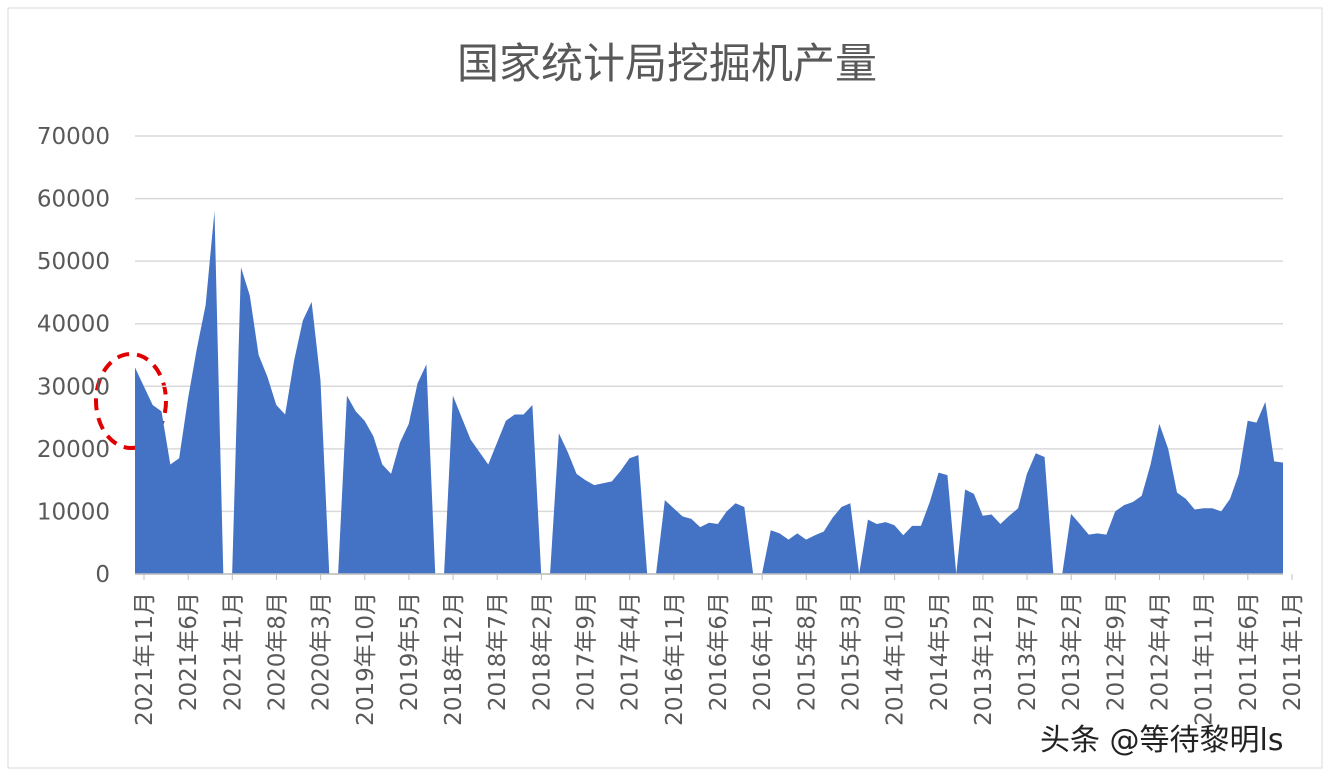 The image size is (1335, 781). What do you see at coordinates (145, 659) in the screenshot?
I see `x-tick-label: 2021年11月` at bounding box center [145, 659].